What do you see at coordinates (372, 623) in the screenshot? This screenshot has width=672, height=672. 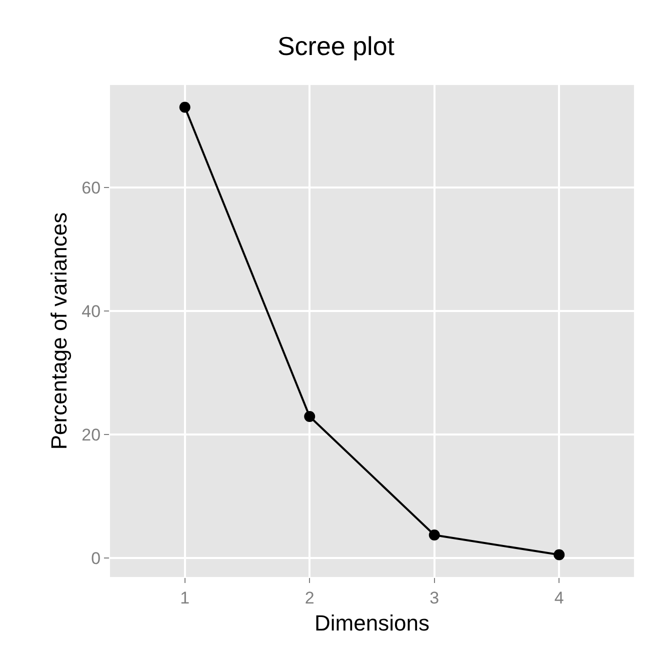 I see `x-axis-title: Dimensions` at bounding box center [372, 623].